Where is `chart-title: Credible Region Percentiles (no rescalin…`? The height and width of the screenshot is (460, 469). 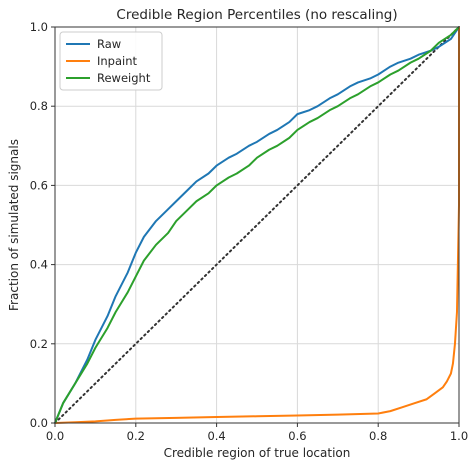
chart-title: Credible Region Percentiles (no rescalin… is located at coordinates (256, 15).